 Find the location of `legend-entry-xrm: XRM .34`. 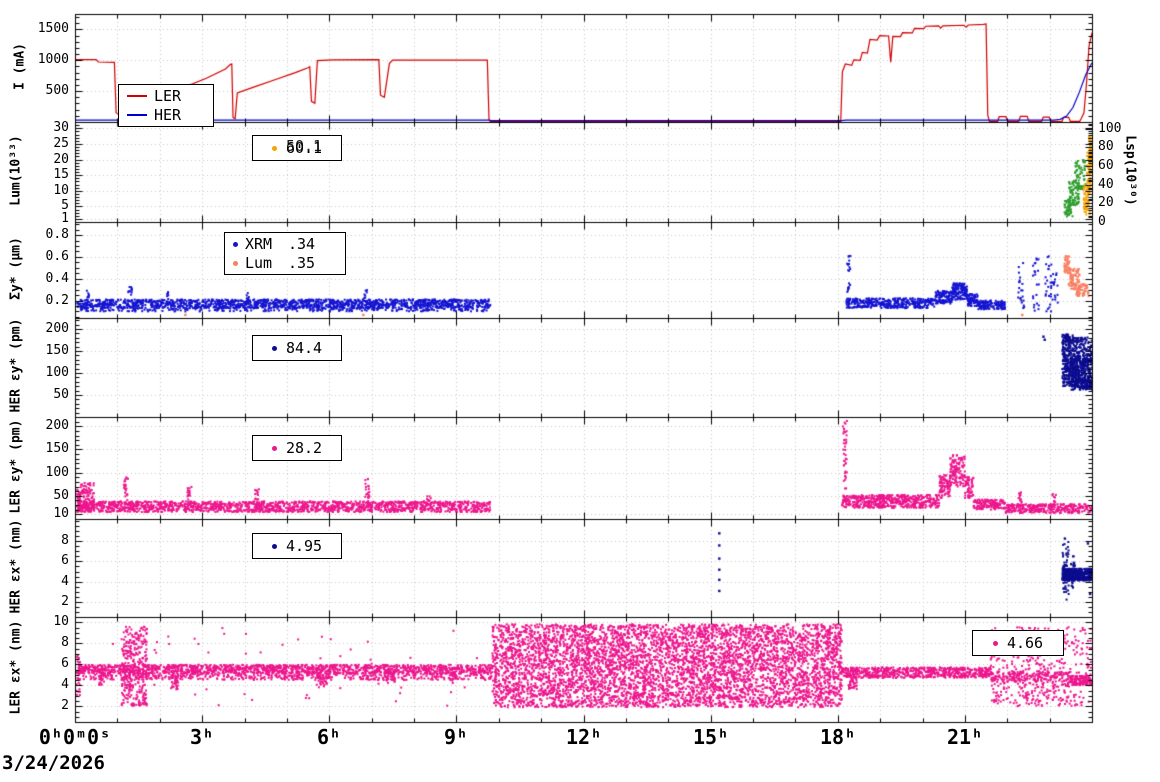

legend-entry-xrm: XRM .34 is located at coordinates (285, 244).